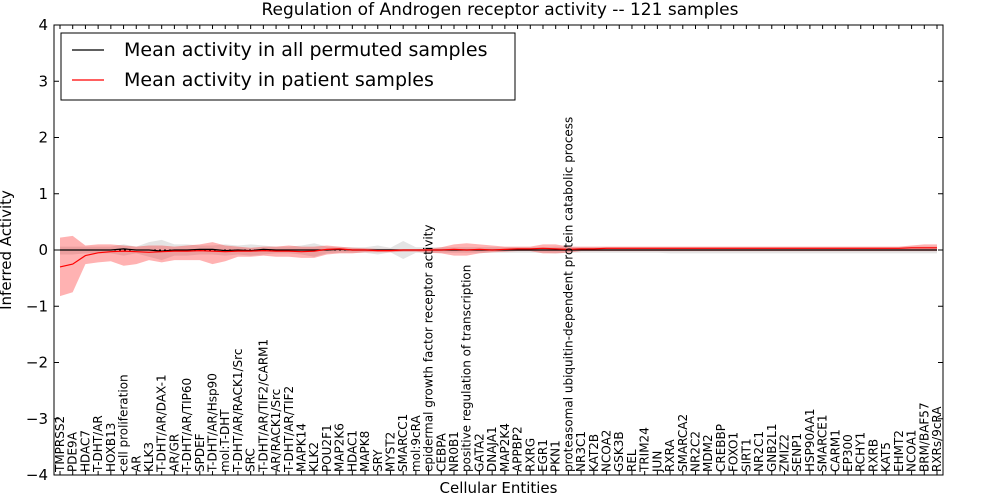  I want to click on x-tick-label: SPDEF, so click(200, 452).